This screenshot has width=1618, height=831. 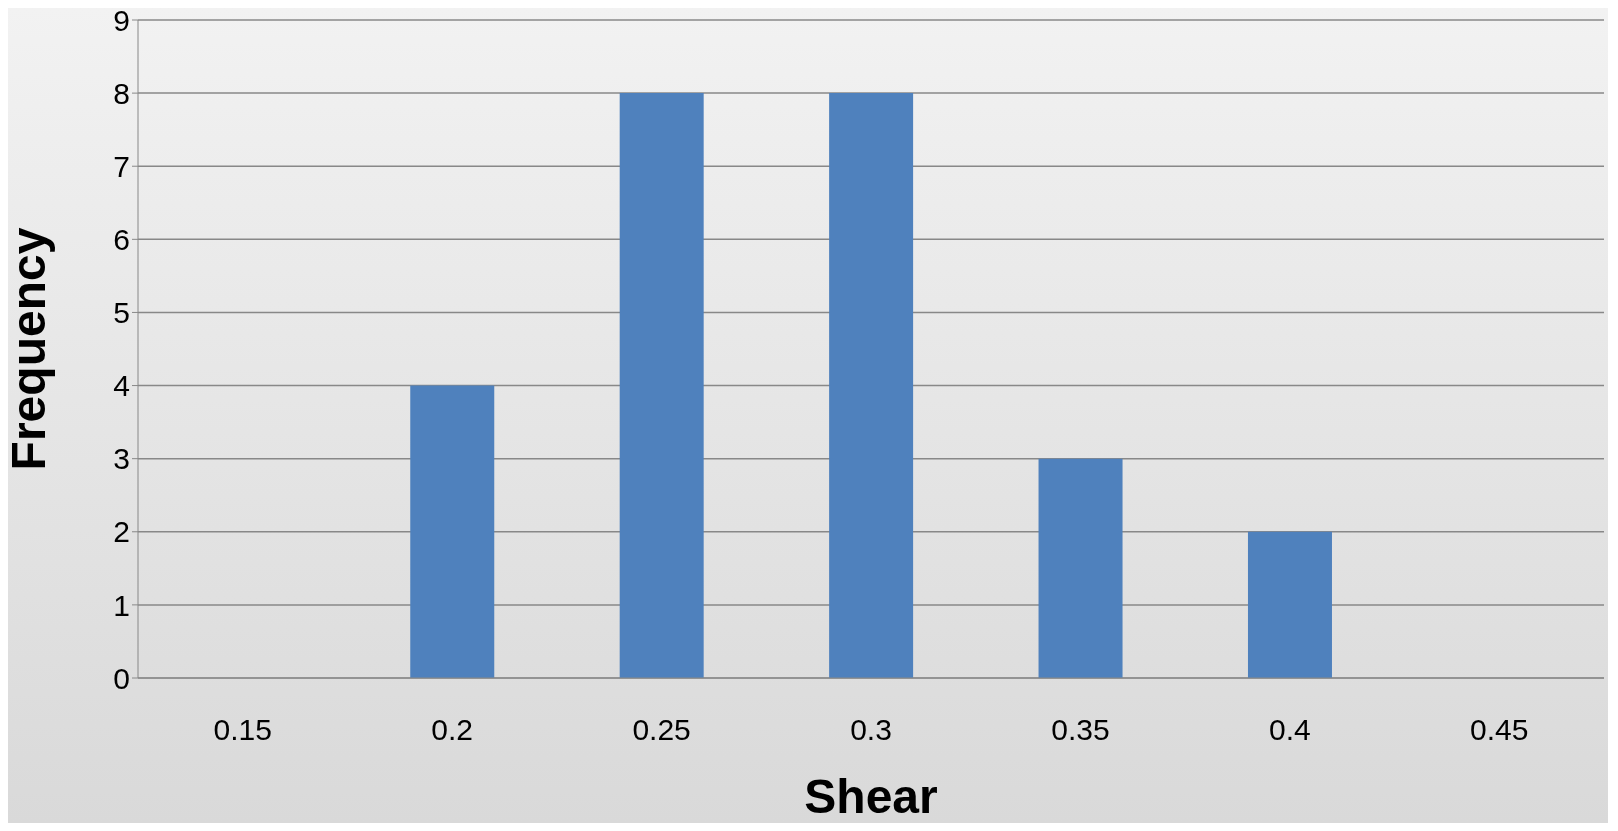 I want to click on y-tick-label: 9, so click(x=121, y=20).